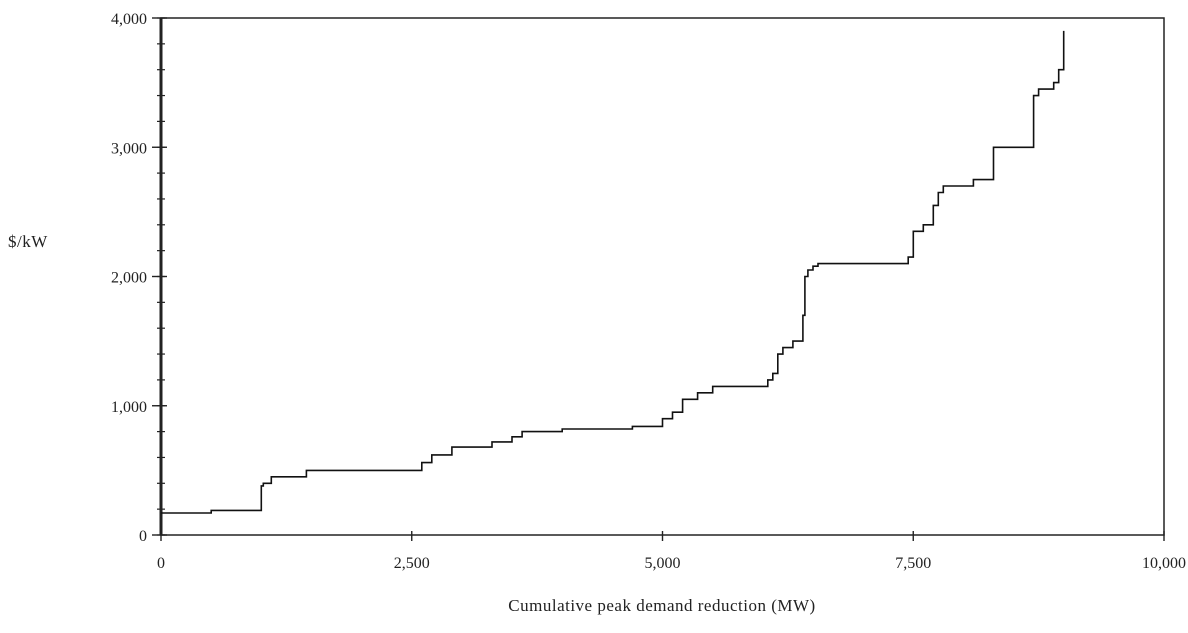  Describe the element at coordinates (143, 536) in the screenshot. I see `y-tick-label: 0` at that location.